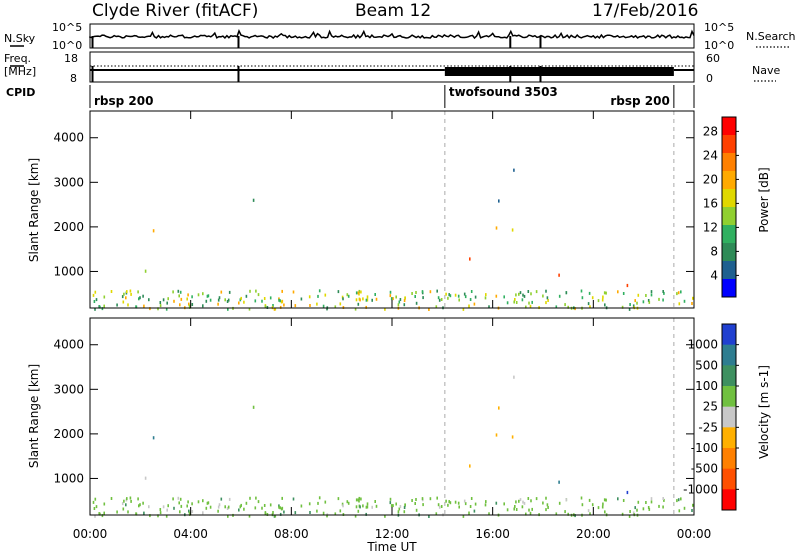 The image size is (800, 558). I want to click on colorbar-tick-label: 500, so click(706, 365).